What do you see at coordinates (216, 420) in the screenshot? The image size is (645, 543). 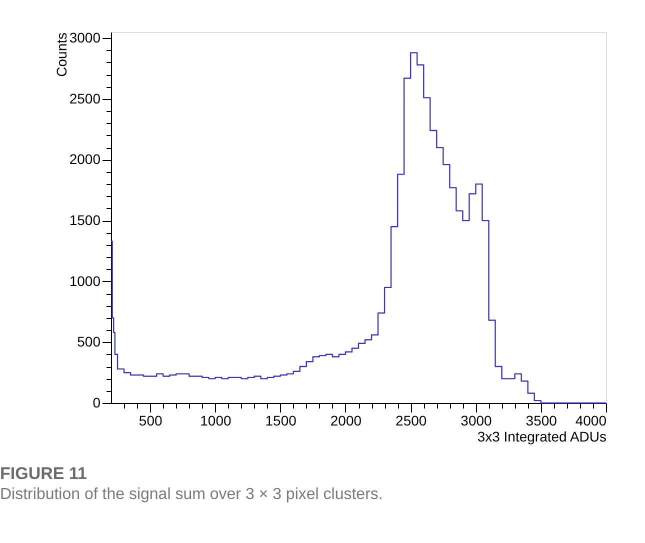 I see `x-tick-label: 1000` at bounding box center [216, 420].